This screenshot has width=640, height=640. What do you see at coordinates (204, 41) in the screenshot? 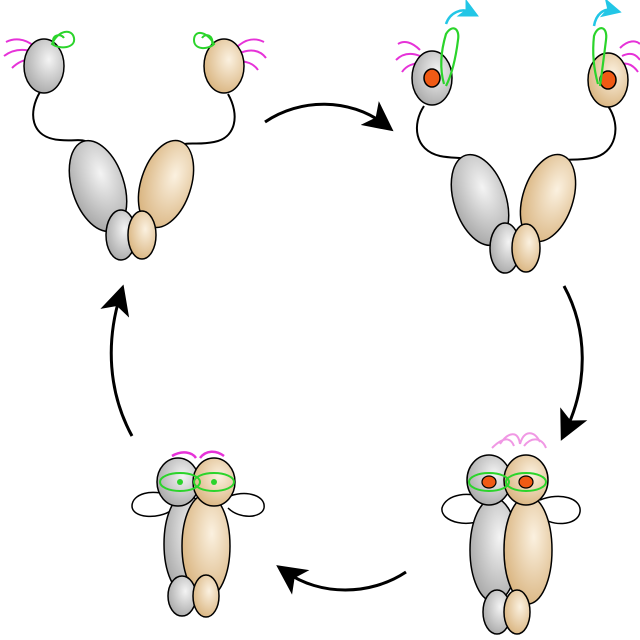
I see `green-loop-right` at bounding box center [204, 41].